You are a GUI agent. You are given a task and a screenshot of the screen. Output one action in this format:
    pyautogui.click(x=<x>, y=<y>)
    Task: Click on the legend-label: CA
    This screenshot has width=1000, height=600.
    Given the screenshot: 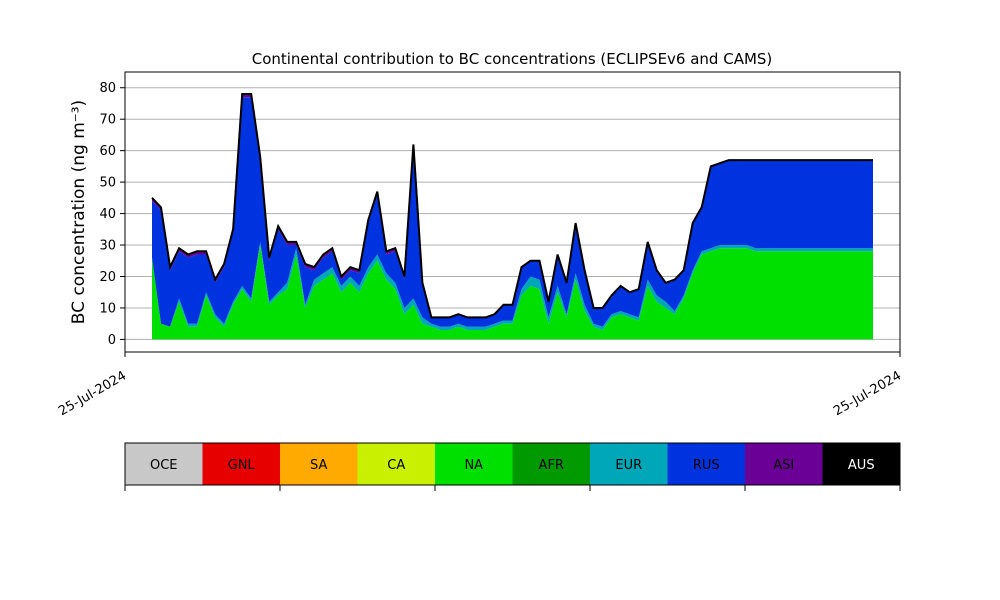 What is the action you would take?
    pyautogui.click(x=396, y=465)
    